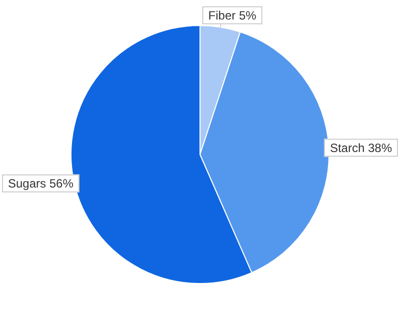 Image resolution: width=400 pixels, height=309 pixels. Describe the element at coordinates (232, 15) in the screenshot. I see `slice-label: Fiber 5%` at that location.